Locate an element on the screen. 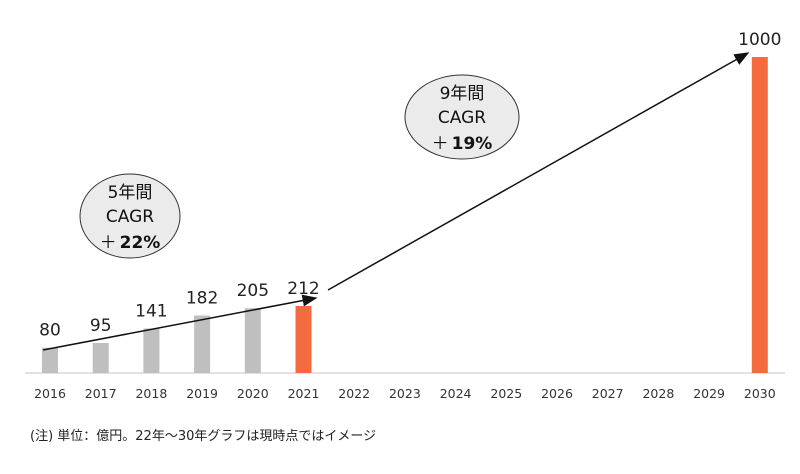  cagr-bubble-5yr: 5年間 CAGR ＋ 22% is located at coordinates (130, 216).